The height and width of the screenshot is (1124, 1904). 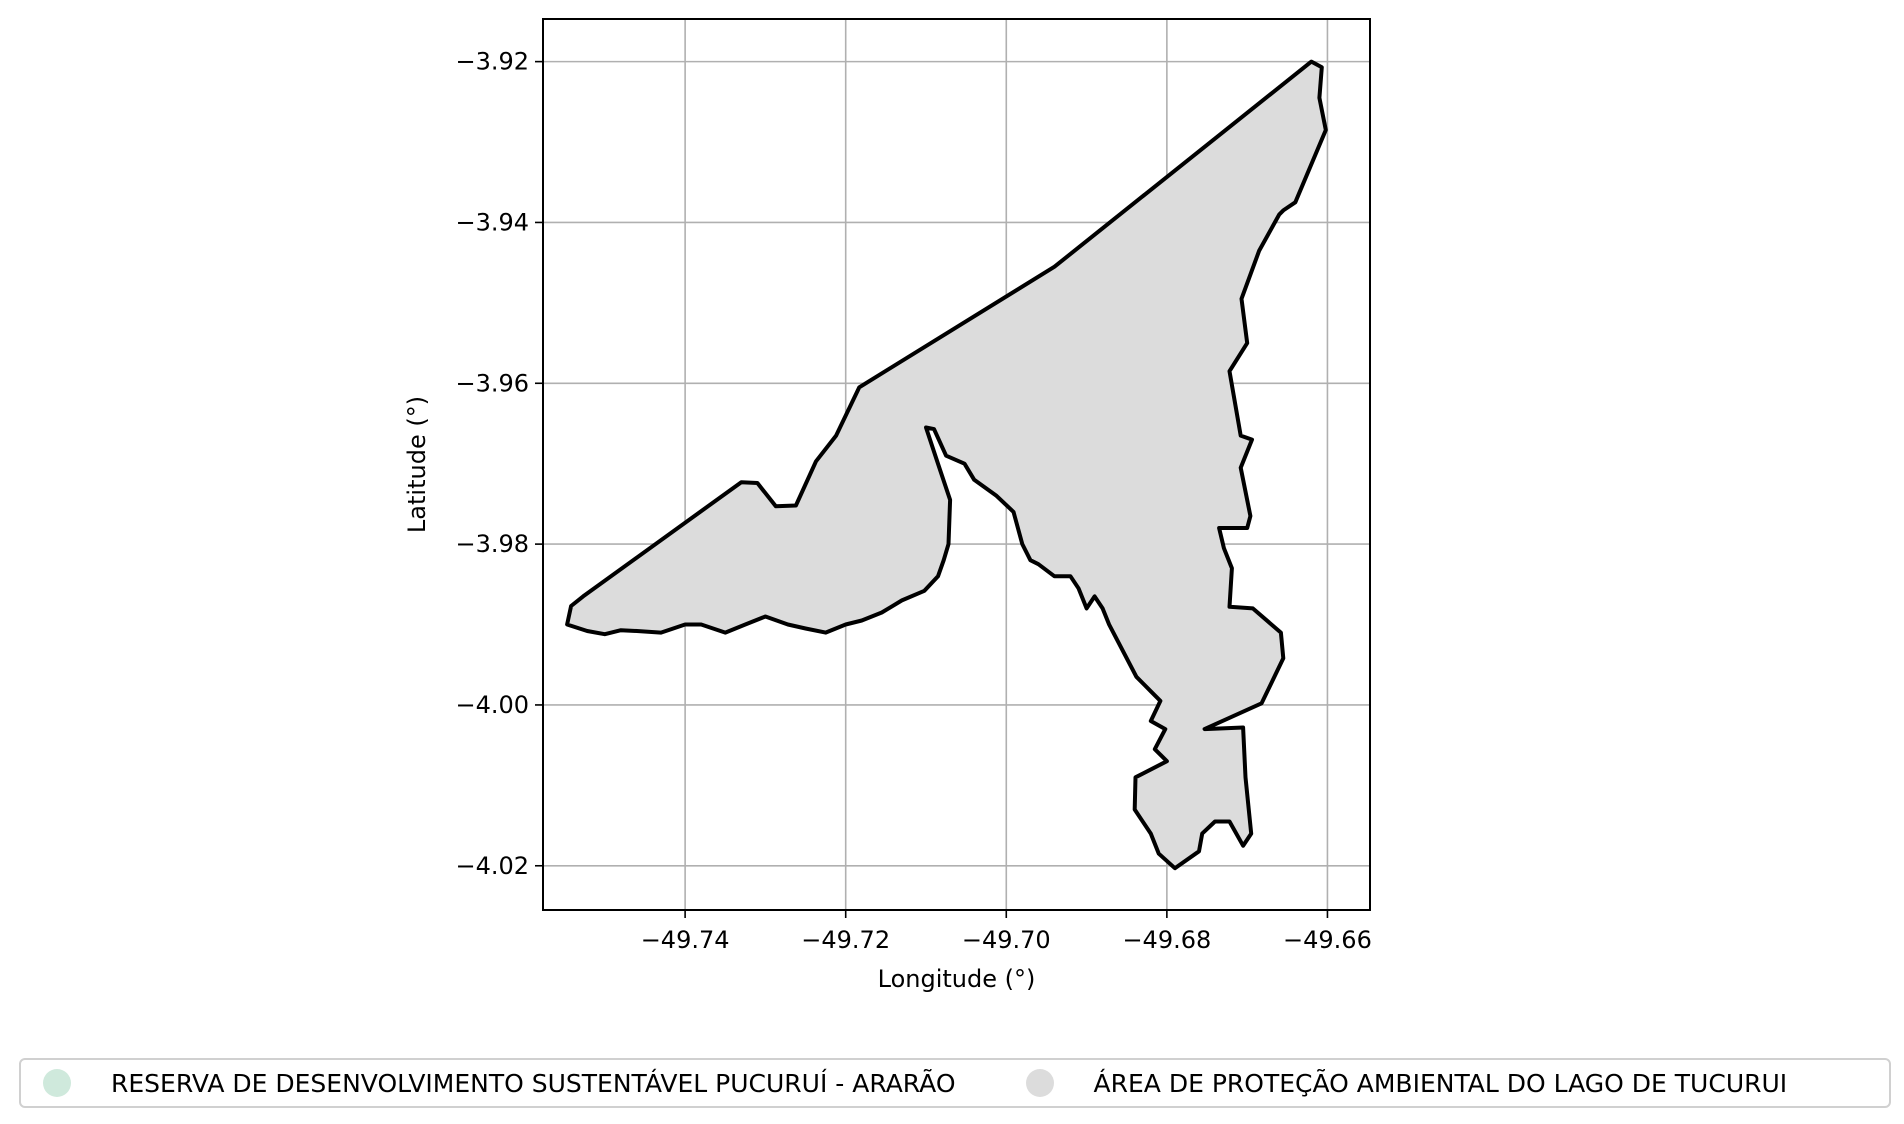 I want to click on y-tick-label: −4.00, so click(x=492, y=705).